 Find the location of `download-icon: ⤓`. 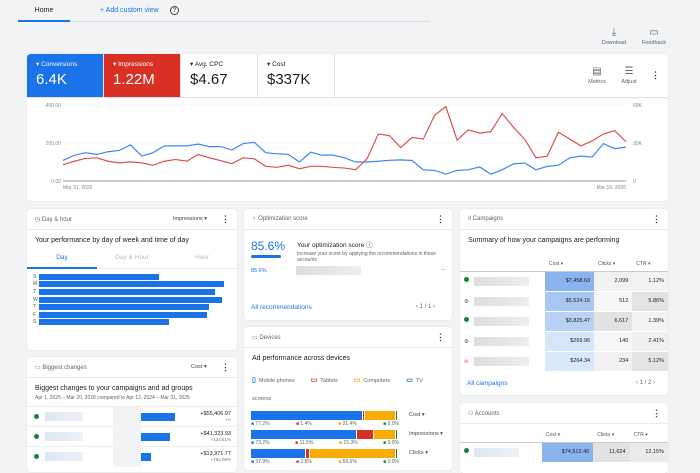

download-icon: ⤓ is located at coordinates (614, 33).